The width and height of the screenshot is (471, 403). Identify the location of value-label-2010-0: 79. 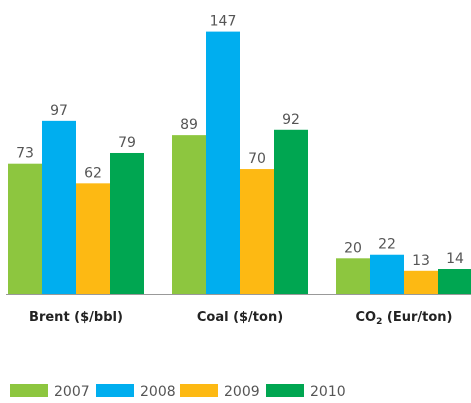
(127, 143).